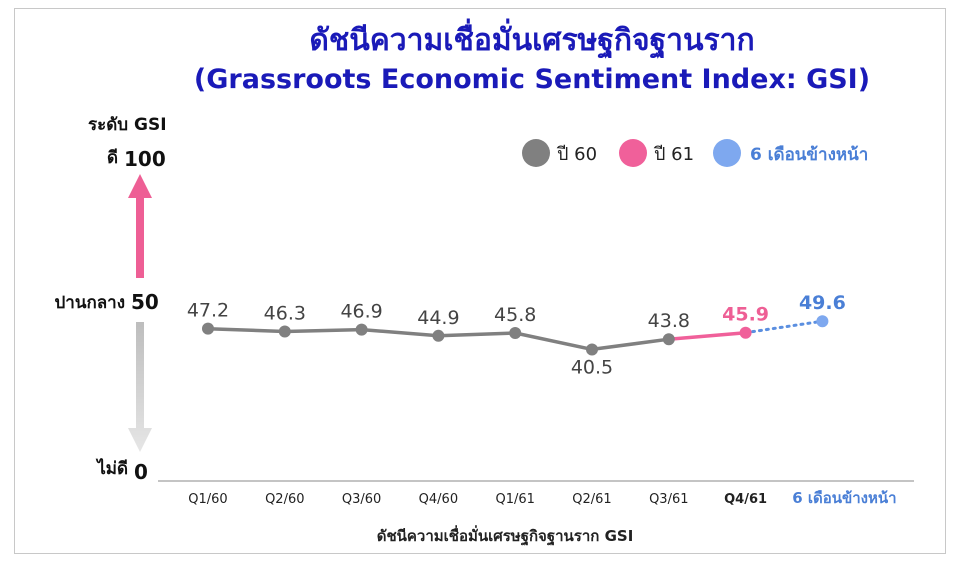 The width and height of the screenshot is (960, 564). What do you see at coordinates (140, 226) in the screenshot?
I see `up-arrow-good` at bounding box center [140, 226].